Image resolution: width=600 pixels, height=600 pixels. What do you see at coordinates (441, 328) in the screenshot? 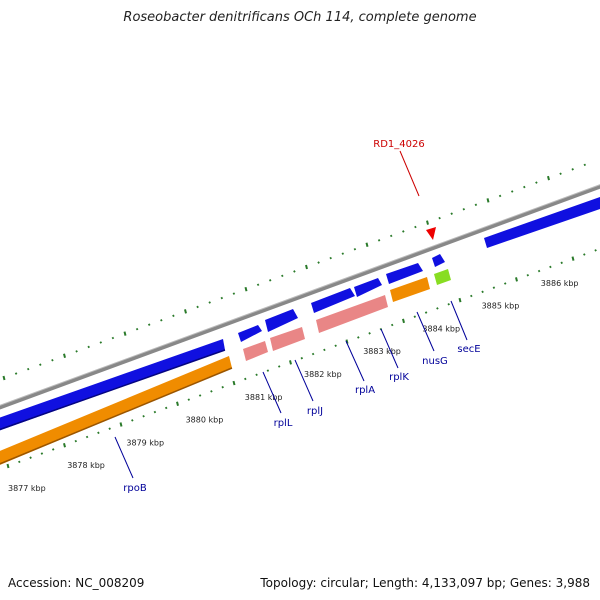
I see `scale-label: 3884 kbp` at bounding box center [441, 328].